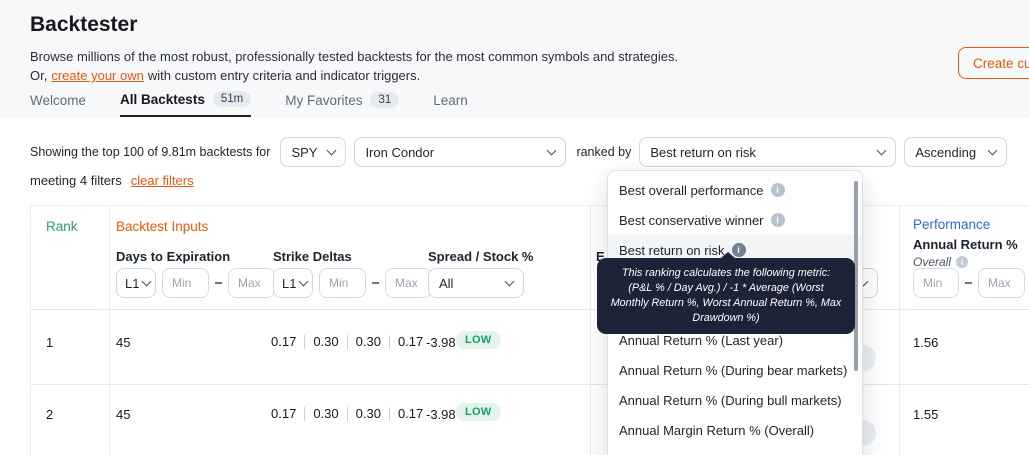 Image resolution: width=1029 pixels, height=455 pixels. I want to click on tab-my-favorites: My Favorites 31, so click(342, 104).